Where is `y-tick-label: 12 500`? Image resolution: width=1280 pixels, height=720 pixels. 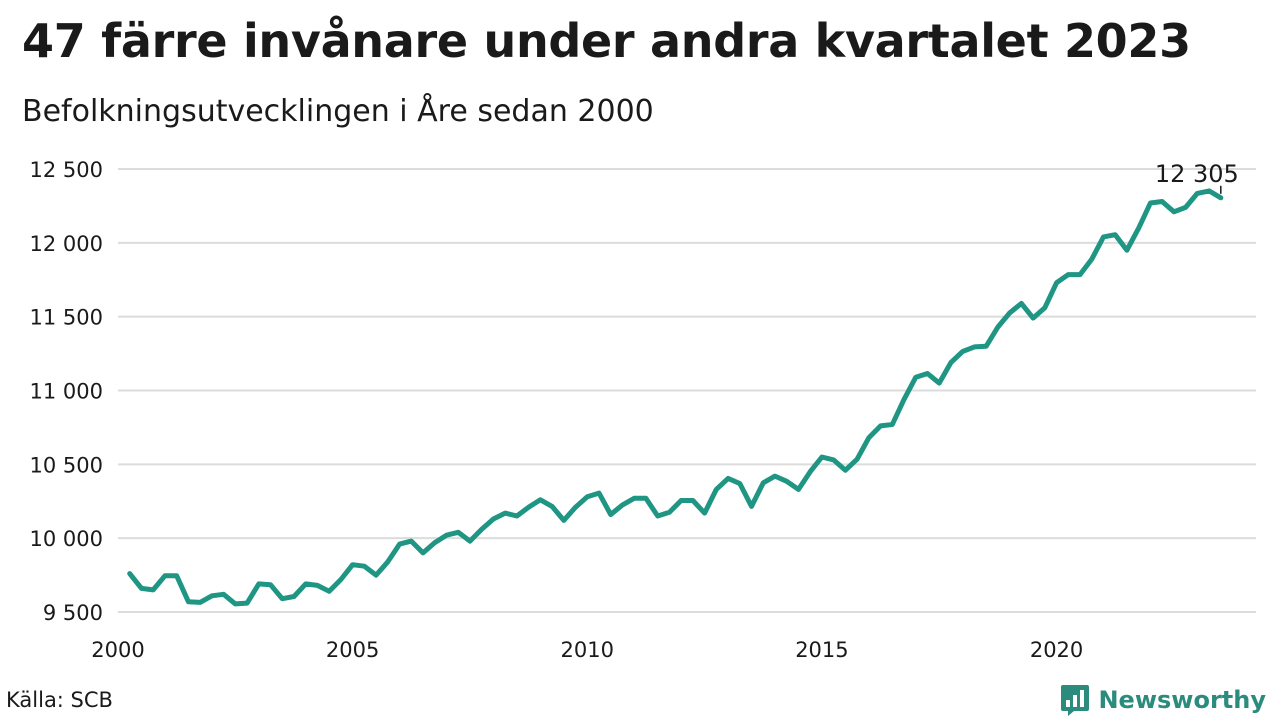
y-tick-label: 12 500 is located at coordinates (66, 170).